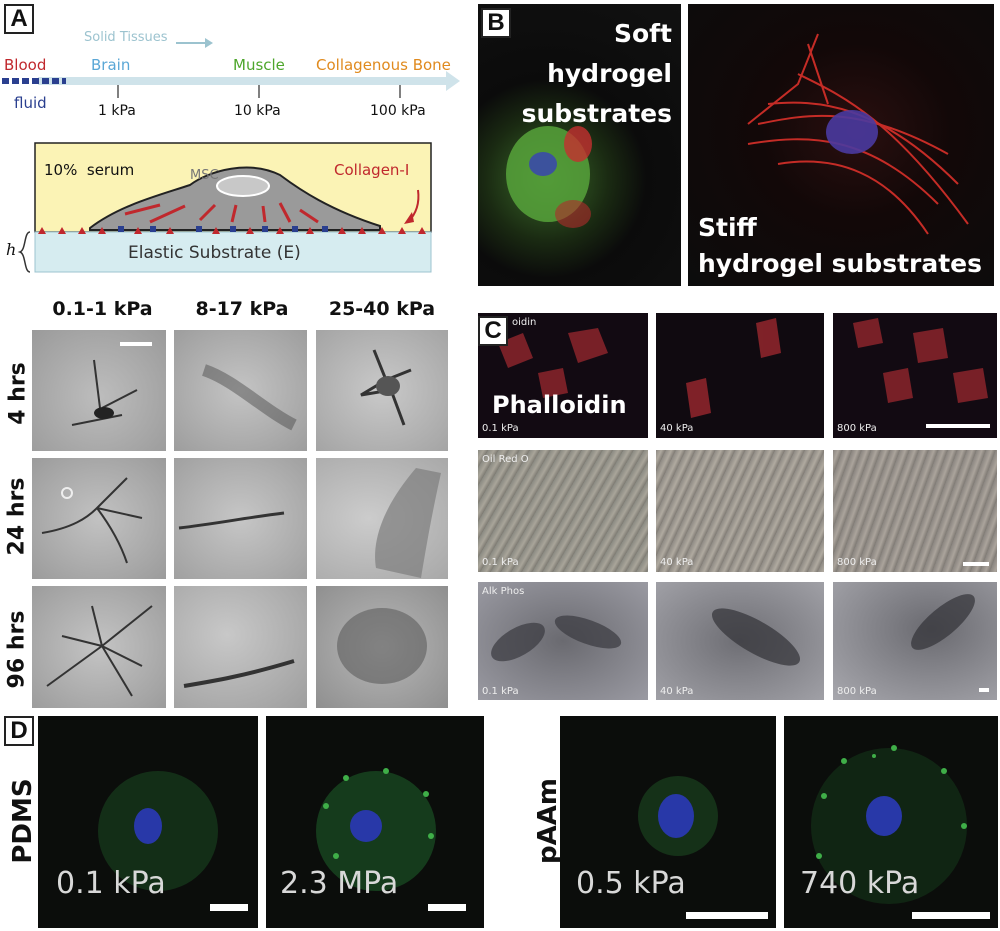  Describe the element at coordinates (99, 647) in the screenshot. I see `phase-image-soft-96hrs` at that location.